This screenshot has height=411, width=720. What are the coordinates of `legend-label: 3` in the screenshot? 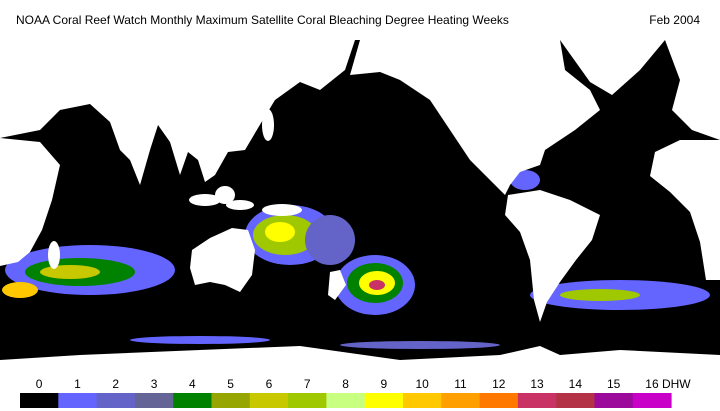 It's located at (154, 384).